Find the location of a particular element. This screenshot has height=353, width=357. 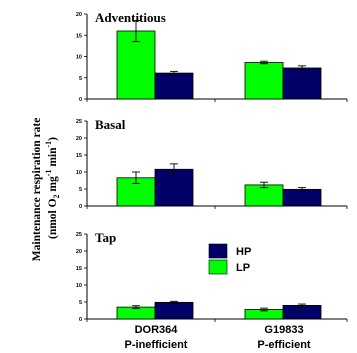

panel-title: Tap is located at coordinates (105, 237).